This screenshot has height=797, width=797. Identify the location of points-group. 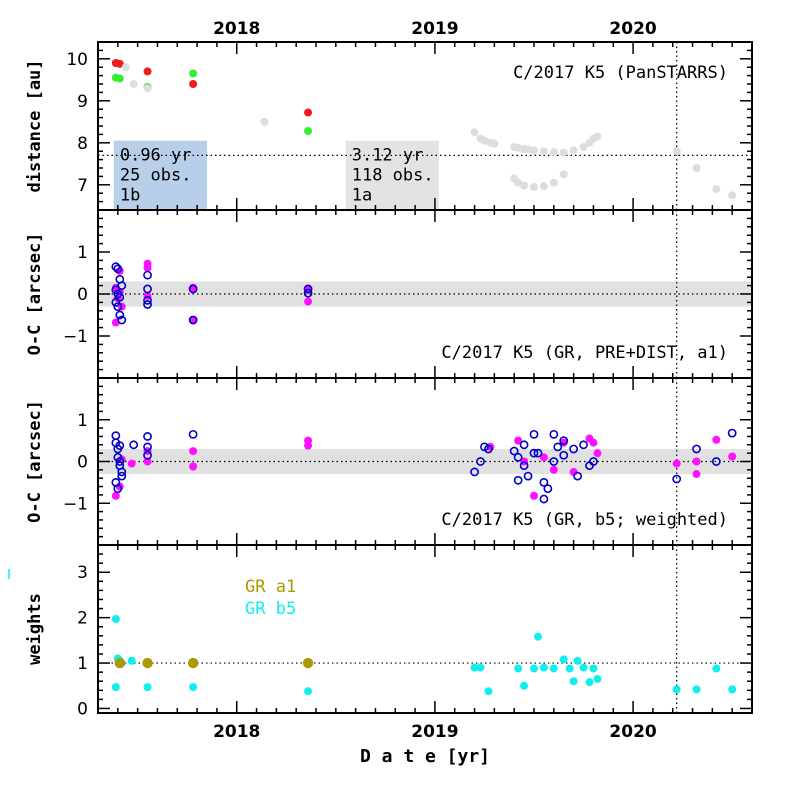
(212, 293).